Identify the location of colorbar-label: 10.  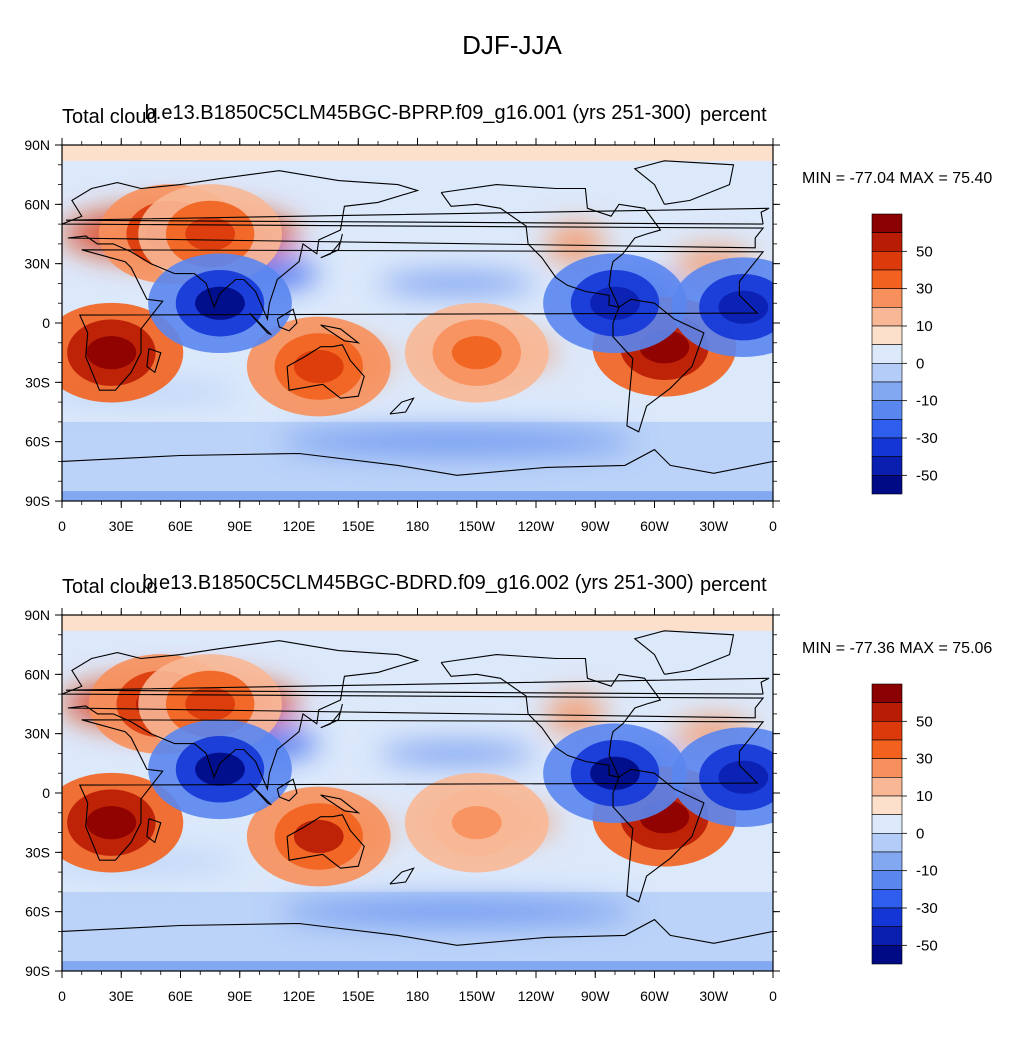
(924, 796).